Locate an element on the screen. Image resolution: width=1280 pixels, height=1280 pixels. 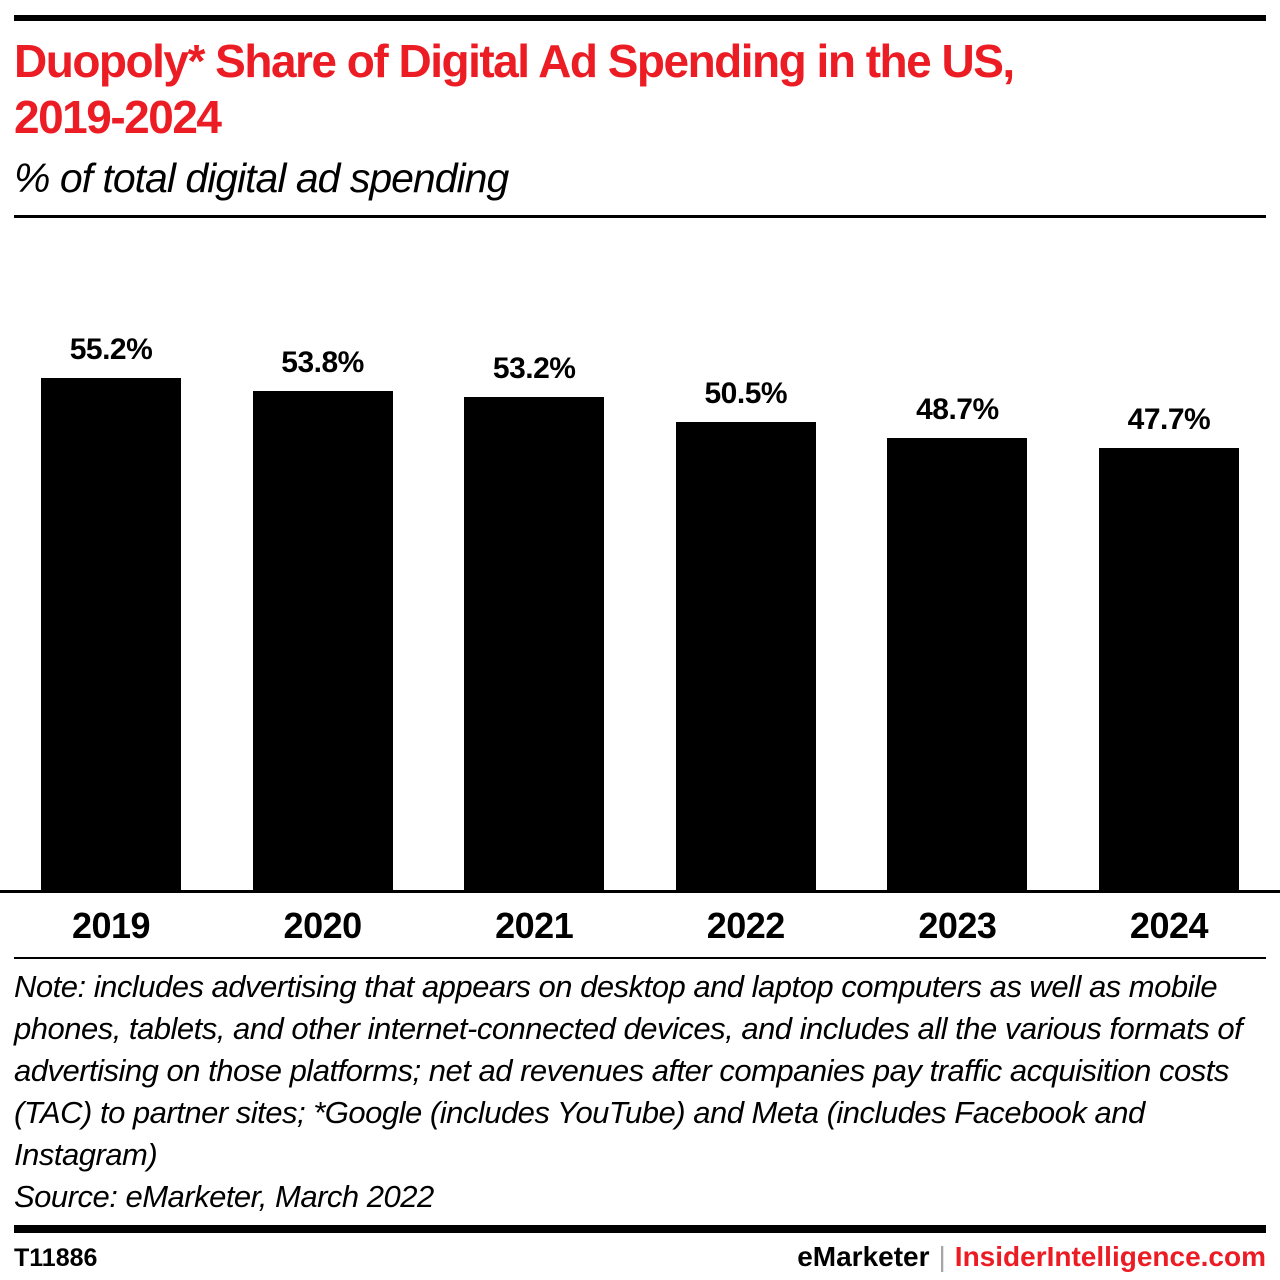
bar-value-label: 50.5% is located at coordinates (746, 393).